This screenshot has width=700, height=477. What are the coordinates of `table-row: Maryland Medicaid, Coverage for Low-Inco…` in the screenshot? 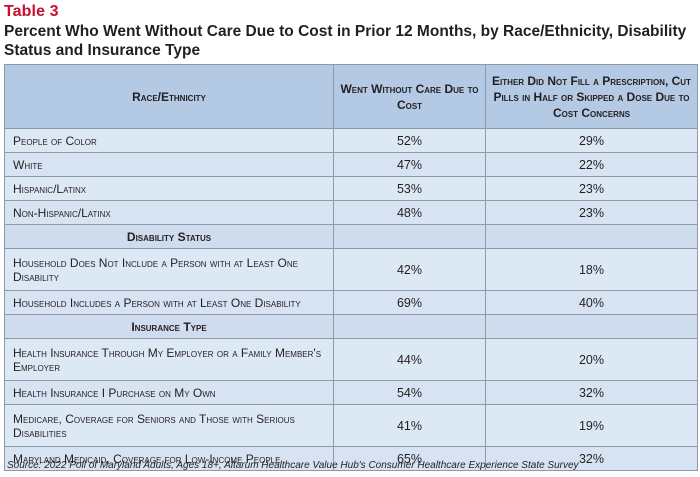 It's located at (351, 458).